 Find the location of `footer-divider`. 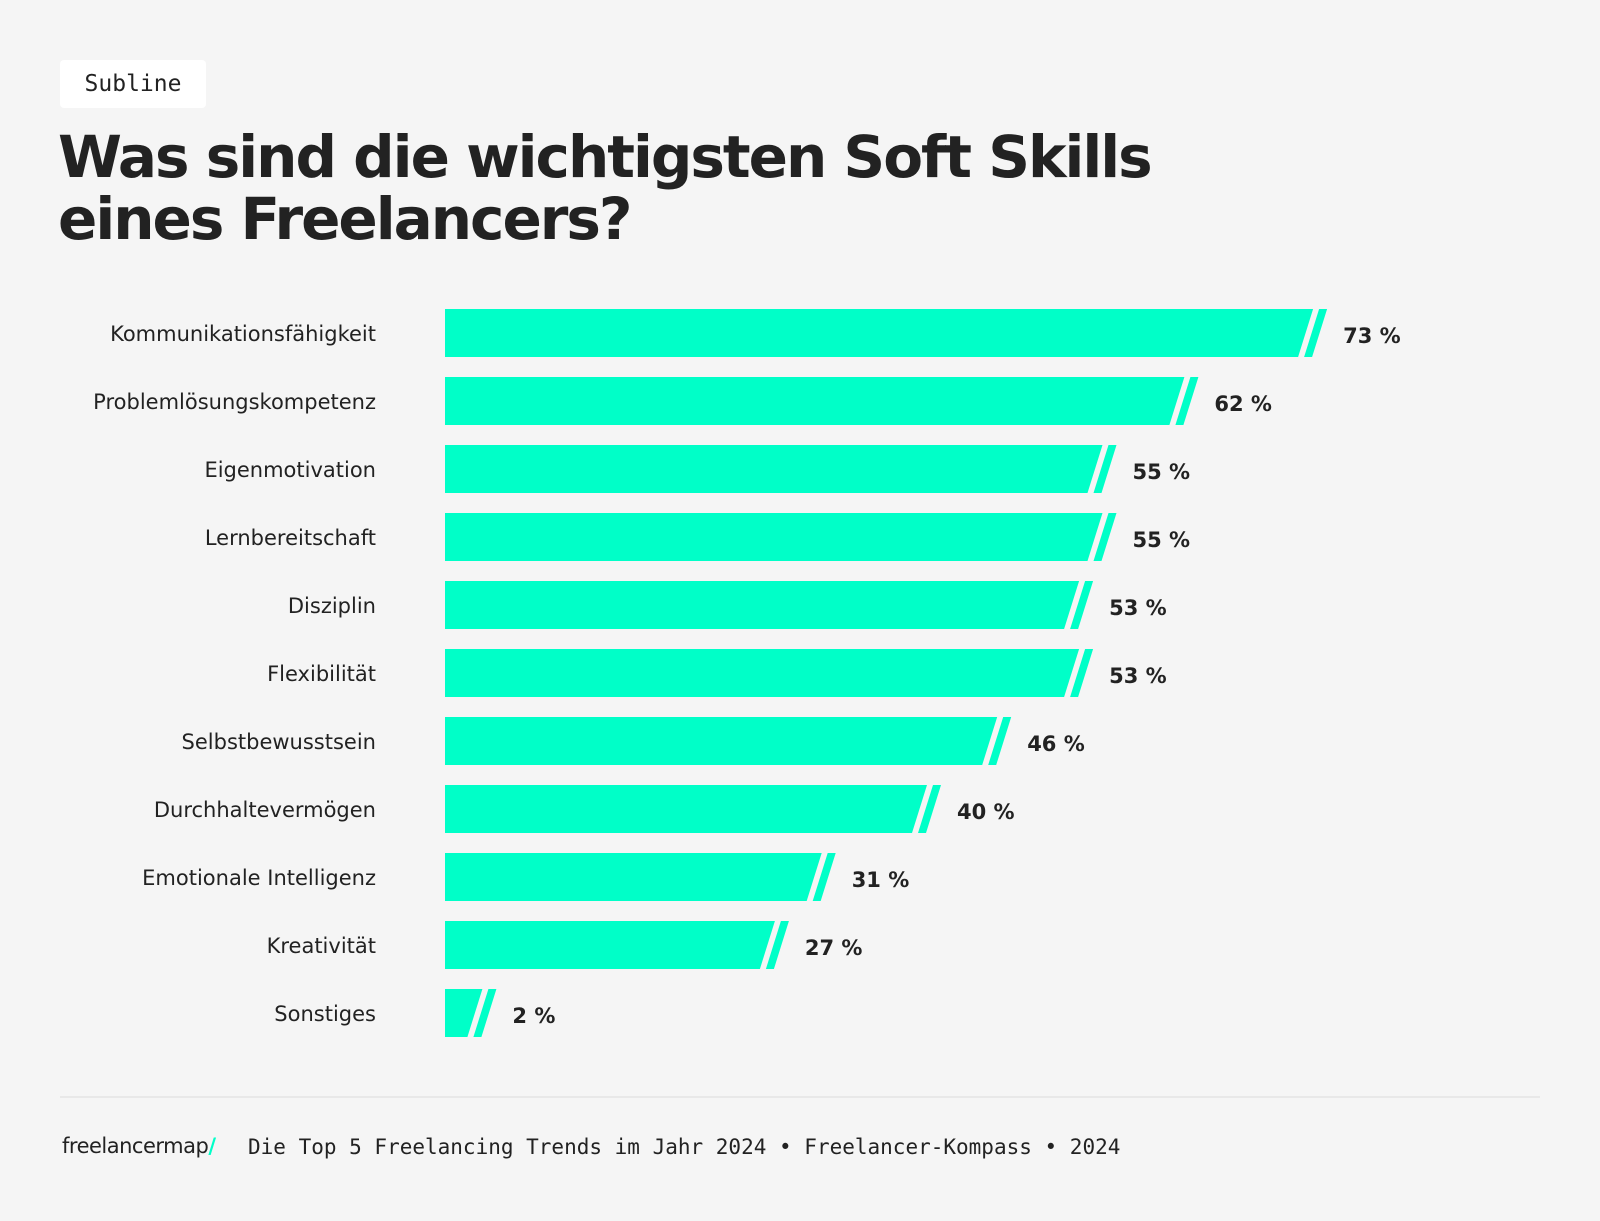

footer-divider is located at coordinates (800, 1097).